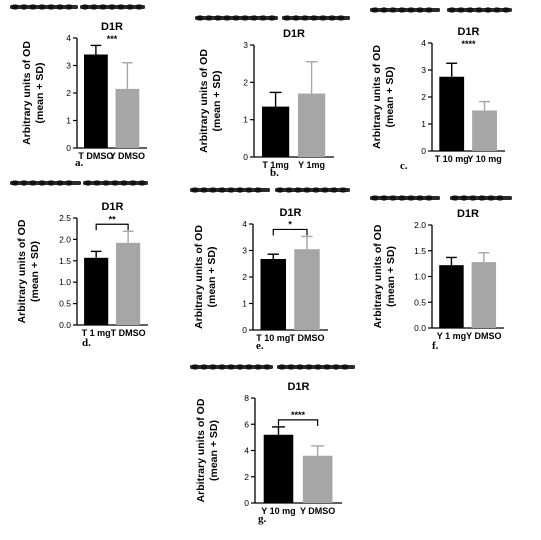 This screenshot has height=540, width=541. Describe the element at coordinates (483, 336) in the screenshot. I see `x-tick-label: Y DMSO` at that location.